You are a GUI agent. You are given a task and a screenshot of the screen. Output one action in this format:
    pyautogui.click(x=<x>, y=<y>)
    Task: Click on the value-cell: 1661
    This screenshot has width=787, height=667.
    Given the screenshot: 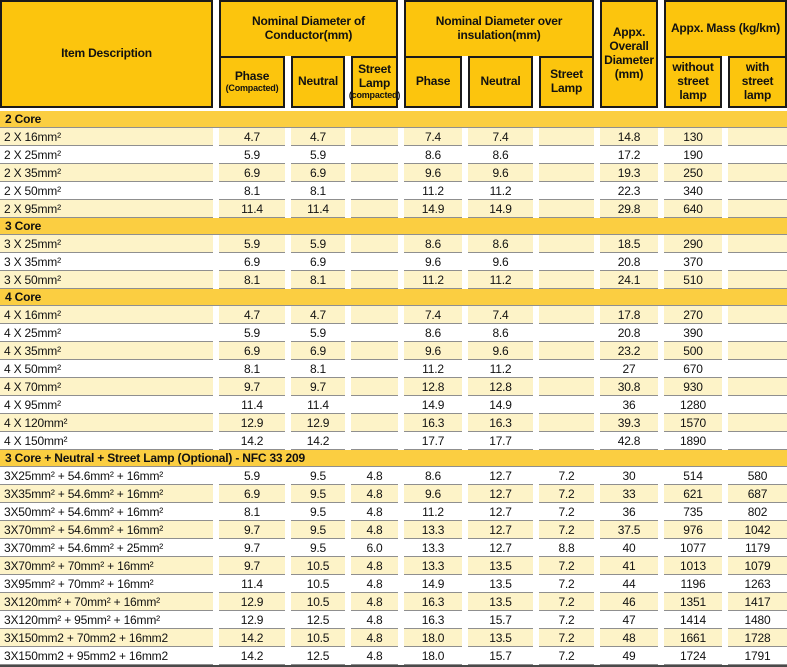 What is the action you would take?
    pyautogui.click(x=693, y=638)
    